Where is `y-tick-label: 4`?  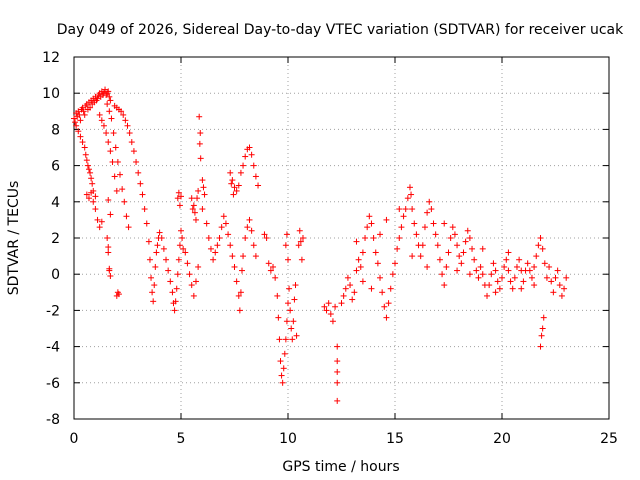 y-tick-label: 4 is located at coordinates (55, 203).